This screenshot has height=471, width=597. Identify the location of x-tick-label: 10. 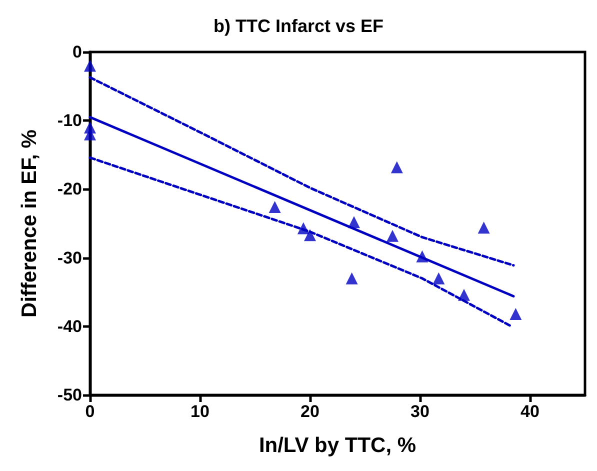
(200, 411).